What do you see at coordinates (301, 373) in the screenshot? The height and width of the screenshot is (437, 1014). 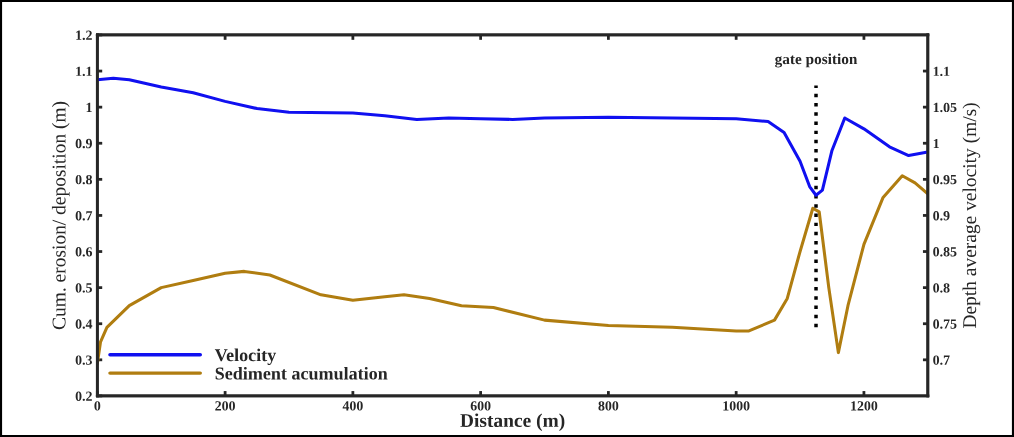 I see `legend-label: Sediment acumulation` at bounding box center [301, 373].